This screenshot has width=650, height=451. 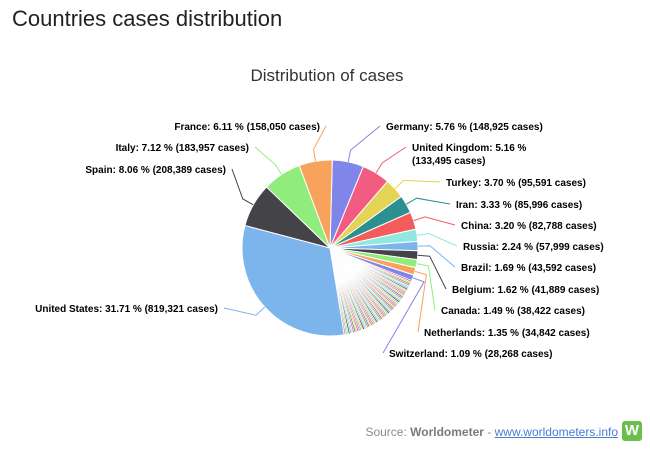 What do you see at coordinates (533, 247) in the screenshot?
I see `data-label-russia: Russia: 2.24 % (57,999 cases)` at bounding box center [533, 247].